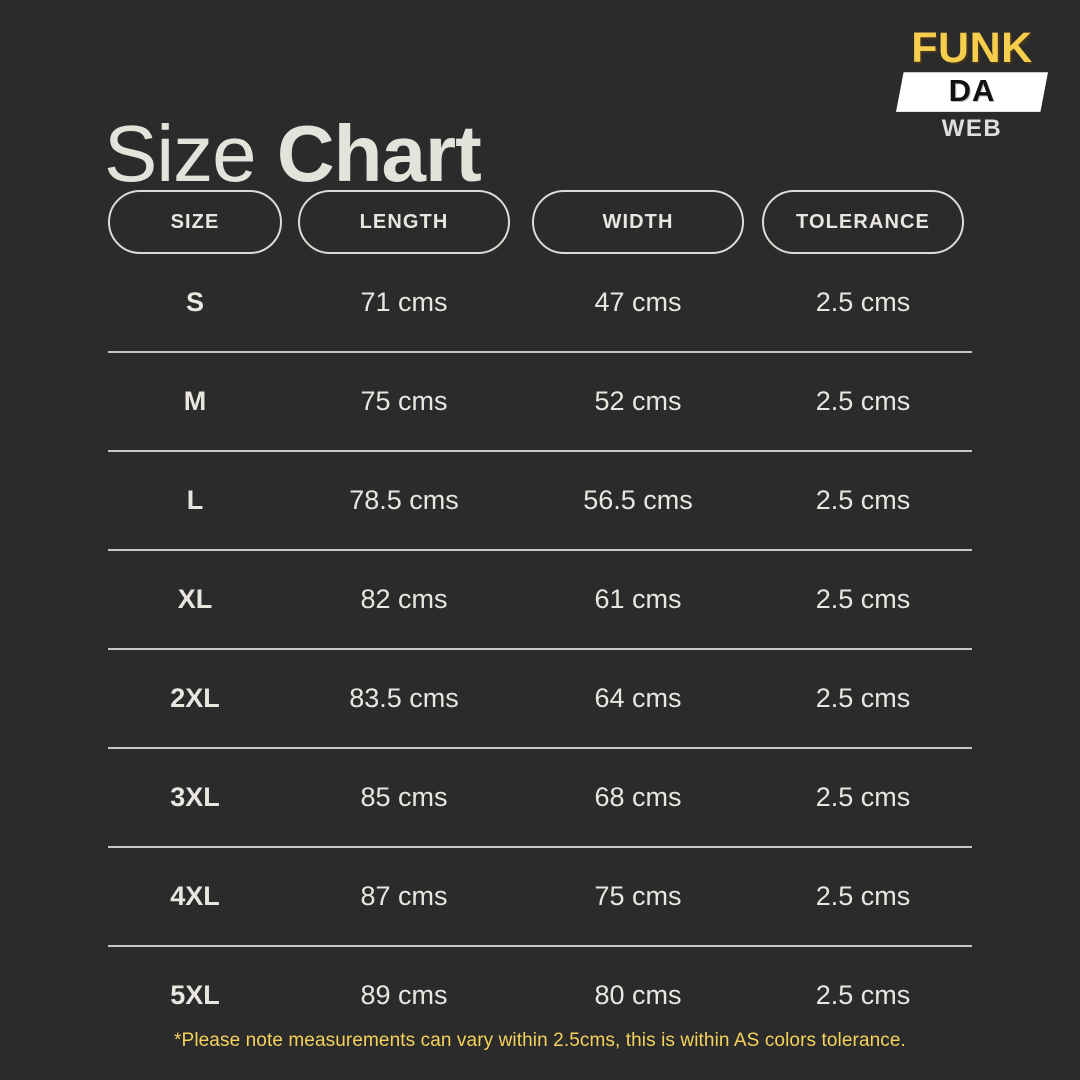 The height and width of the screenshot is (1080, 1080). Describe the element at coordinates (195, 599) in the screenshot. I see `cell-size: XL` at that location.